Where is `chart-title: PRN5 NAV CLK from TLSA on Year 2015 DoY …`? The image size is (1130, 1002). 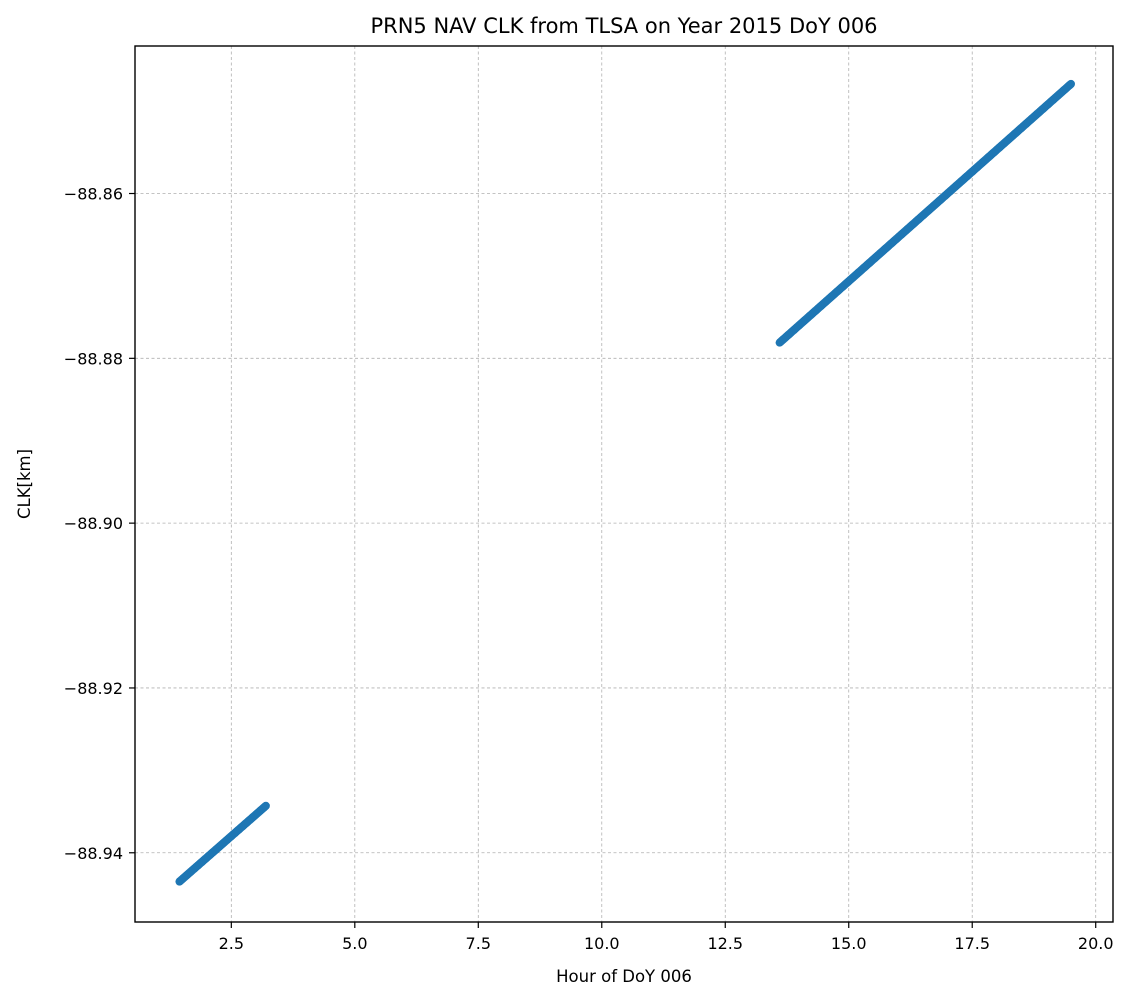
chart-title: PRN5 NAV CLK from TLSA on Year 2015 DoY … is located at coordinates (623, 26).